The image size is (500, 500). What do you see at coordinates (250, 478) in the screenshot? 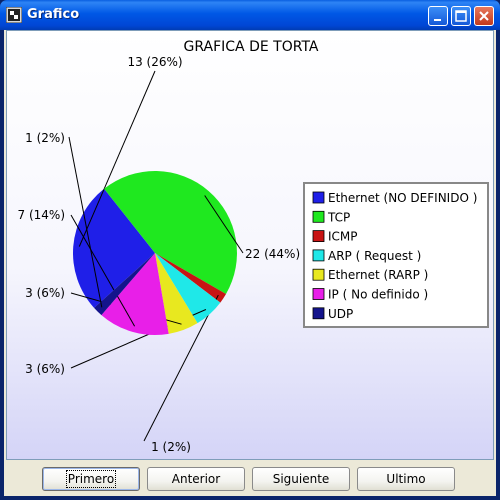
I see `navigation-button-bar: Primero Anterior Siguiente Ultimo` at bounding box center [250, 478].